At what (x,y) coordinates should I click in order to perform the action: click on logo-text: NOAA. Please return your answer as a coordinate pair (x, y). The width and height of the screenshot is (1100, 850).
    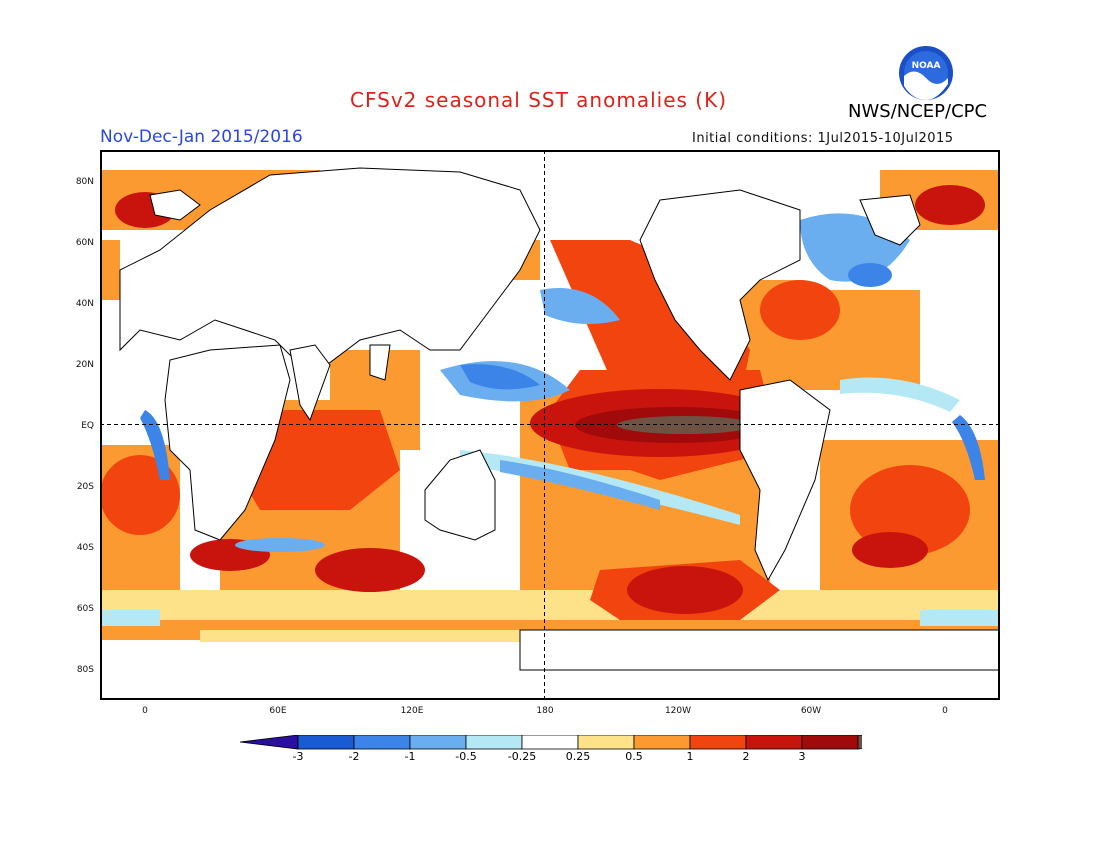
    Looking at the image, I should click on (926, 66).